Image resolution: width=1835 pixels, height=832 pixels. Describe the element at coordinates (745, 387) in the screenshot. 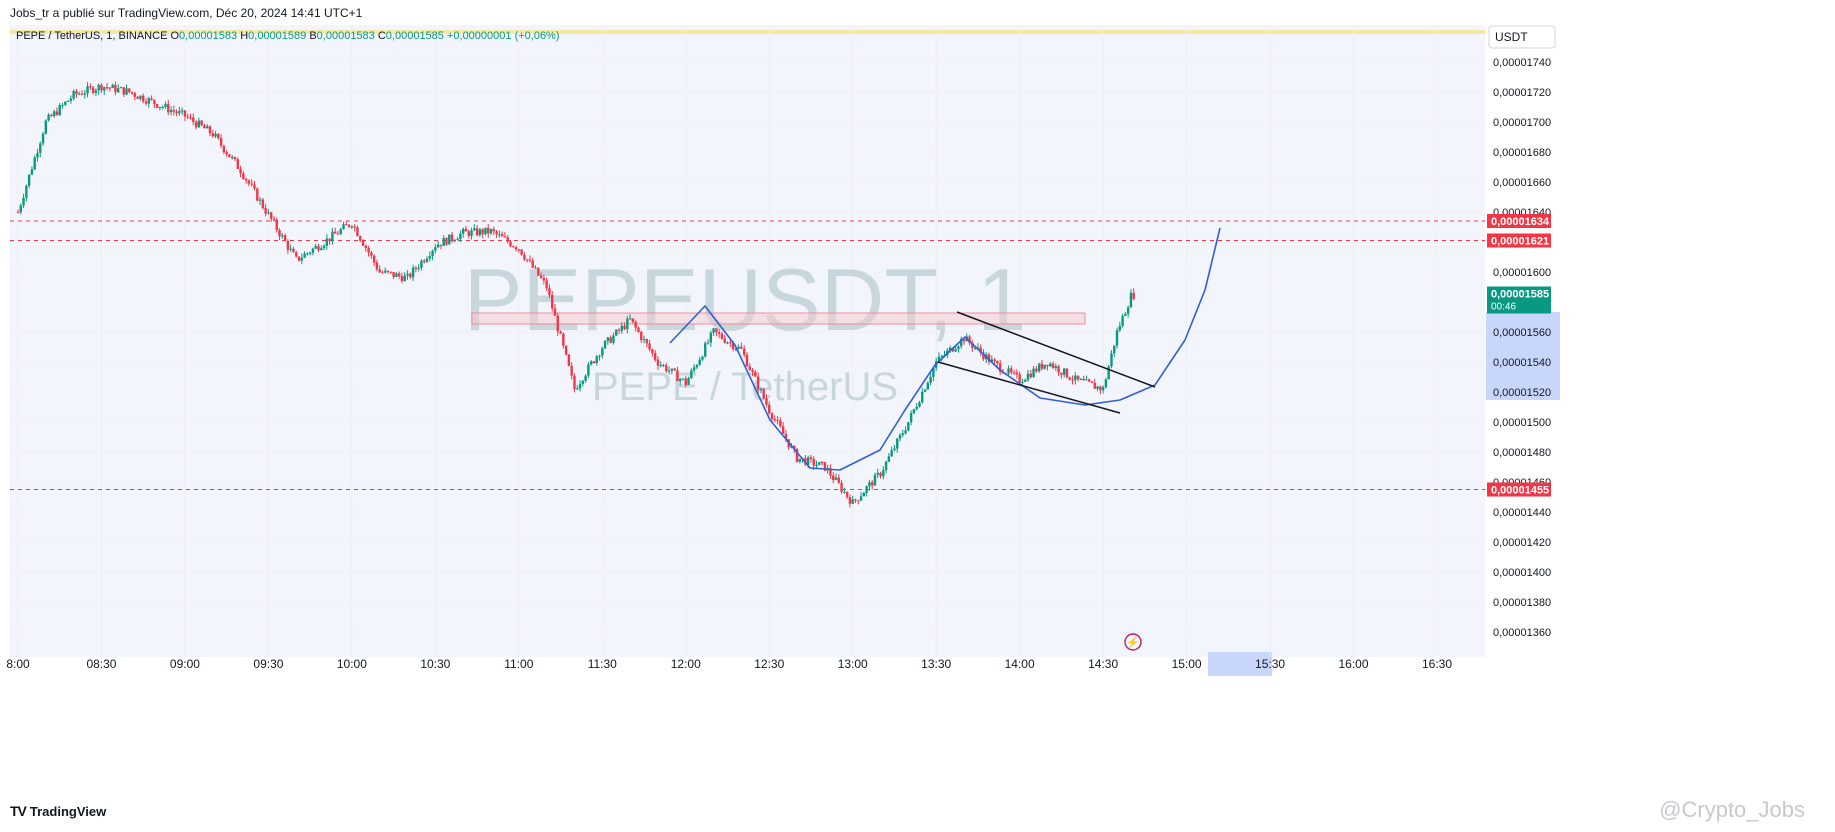

I see `watermark-name: PEPE / TetherUS` at that location.